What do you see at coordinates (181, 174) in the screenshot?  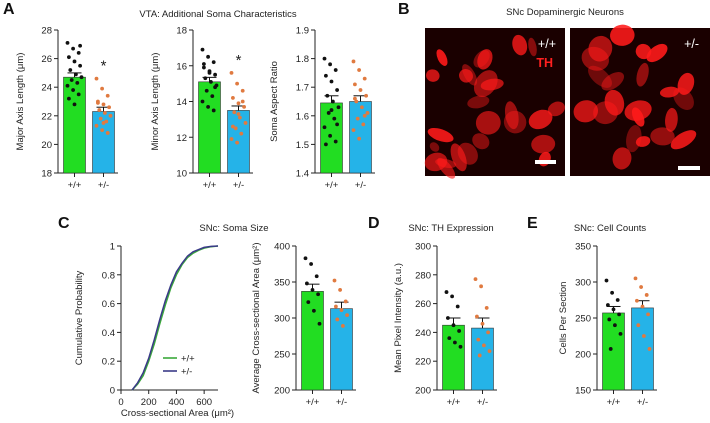 I see `y-tick-label: 10` at bounding box center [181, 174].